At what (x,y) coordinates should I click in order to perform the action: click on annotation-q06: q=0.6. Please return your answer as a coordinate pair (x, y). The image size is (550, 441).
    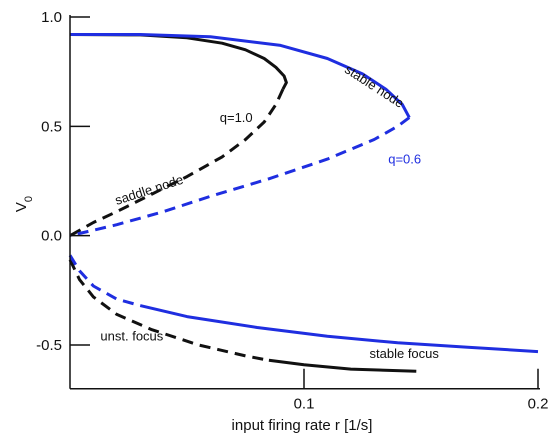
    Looking at the image, I should click on (404, 159).